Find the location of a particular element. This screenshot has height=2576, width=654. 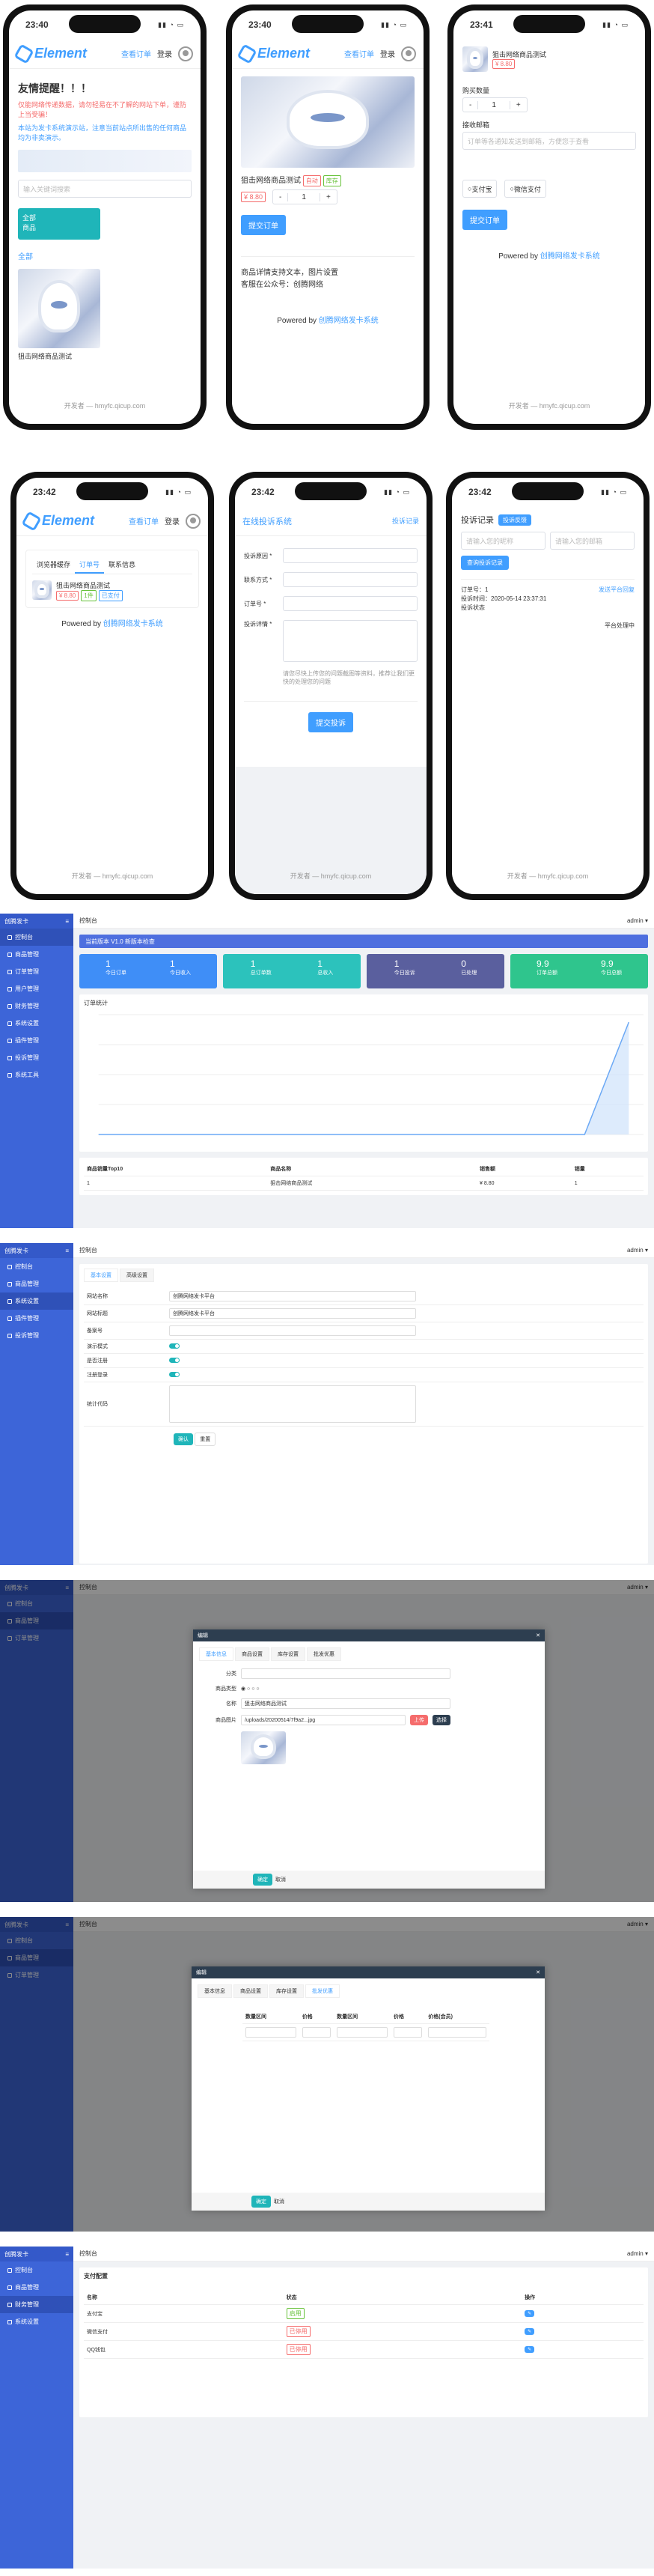

order-input is located at coordinates (350, 603).